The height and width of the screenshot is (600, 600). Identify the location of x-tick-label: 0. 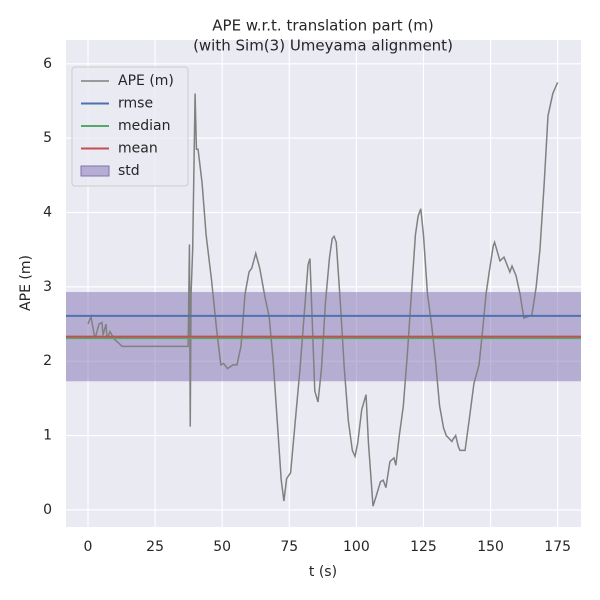
(88, 547).